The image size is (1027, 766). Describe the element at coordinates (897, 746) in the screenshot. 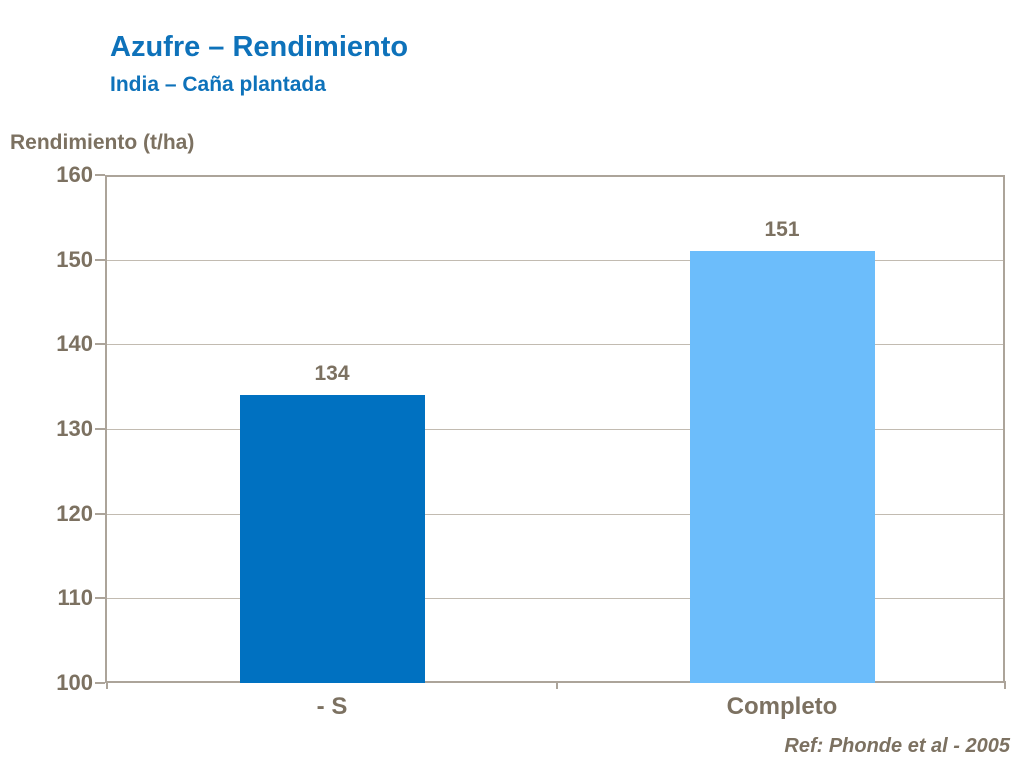

I see `reference-text: Ref: Phonde et al - 2005` at that location.